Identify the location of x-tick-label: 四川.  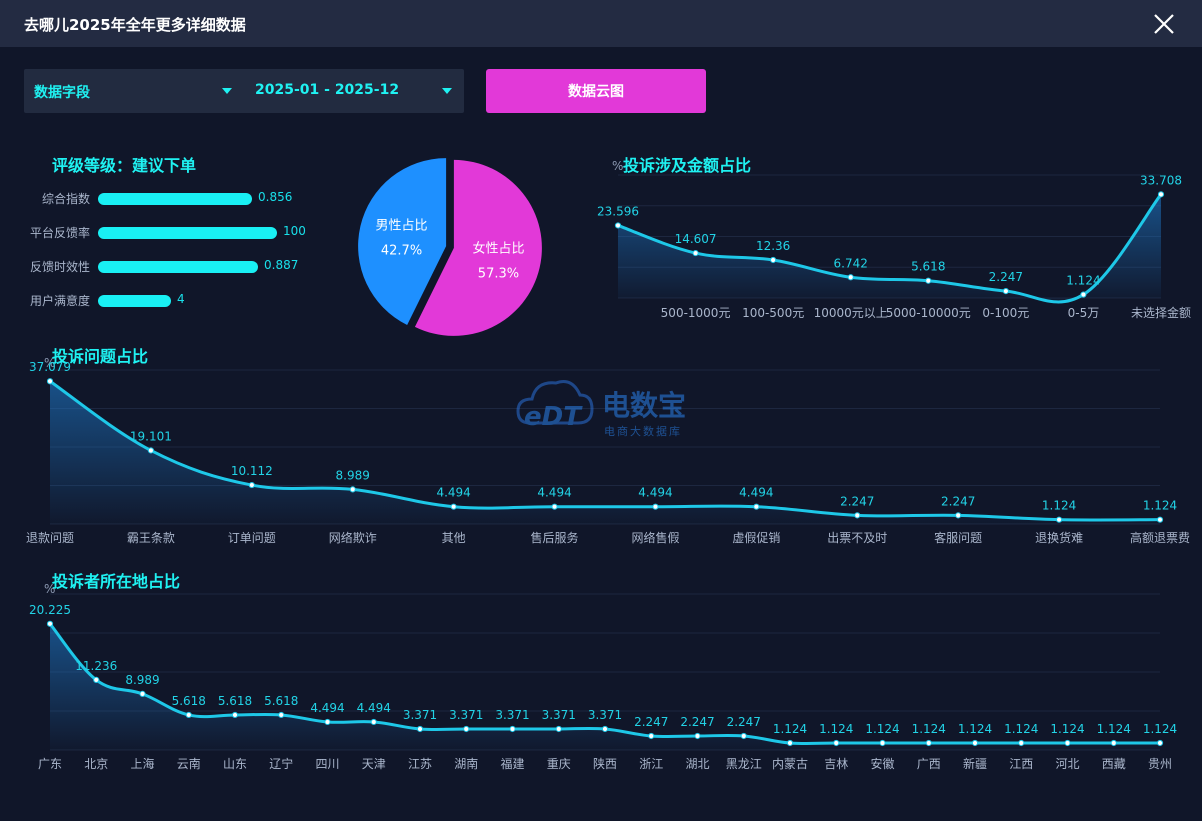
(327, 764).